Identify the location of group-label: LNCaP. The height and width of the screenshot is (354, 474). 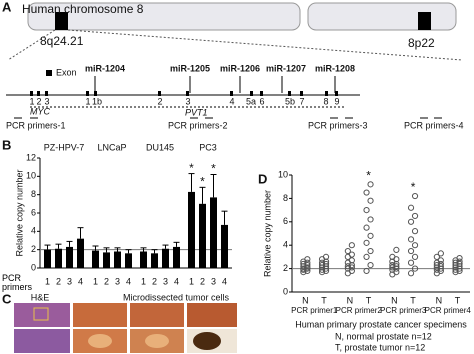
(111, 147).